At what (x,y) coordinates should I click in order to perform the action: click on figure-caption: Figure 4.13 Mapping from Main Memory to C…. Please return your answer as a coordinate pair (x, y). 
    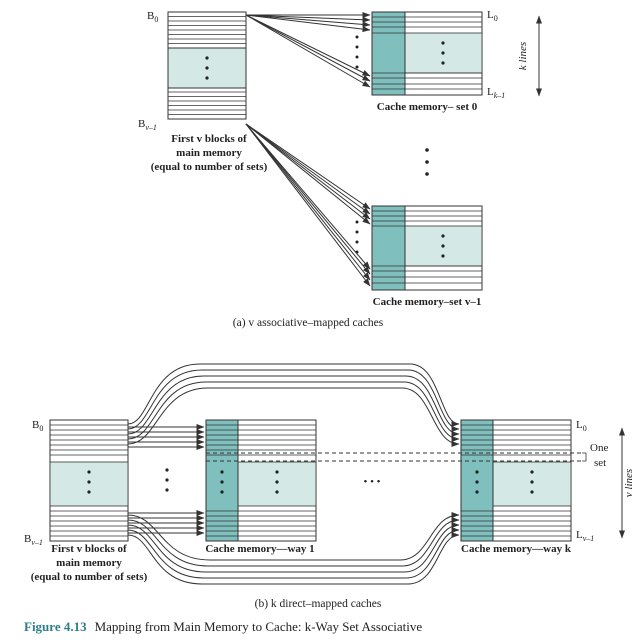
    Looking at the image, I should click on (223, 626).